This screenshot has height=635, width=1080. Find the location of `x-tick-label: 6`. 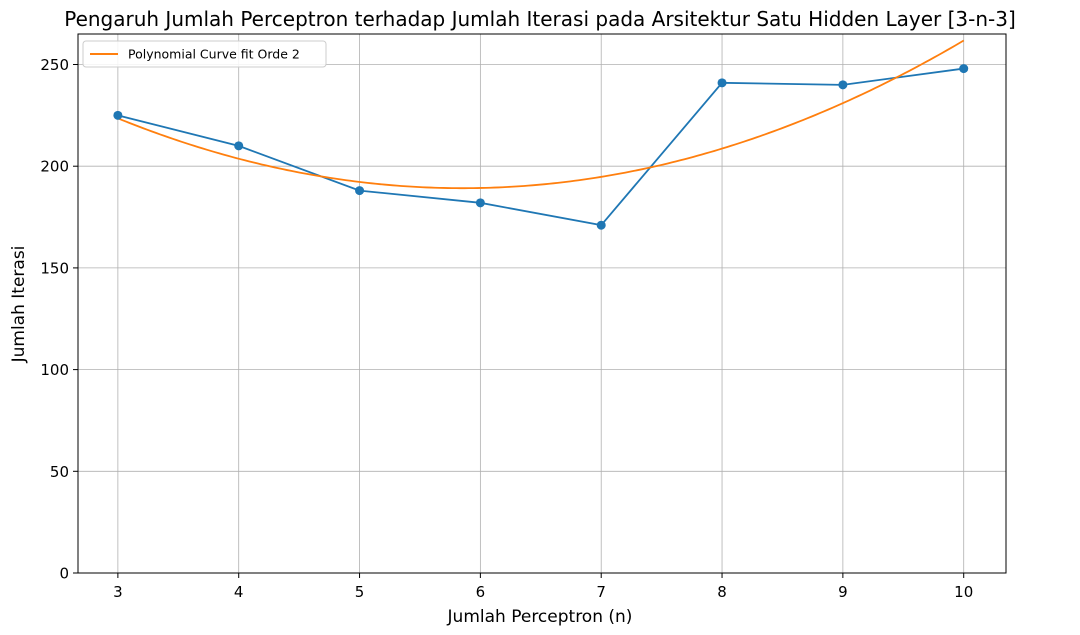

x-tick-label: 6 is located at coordinates (481, 592).